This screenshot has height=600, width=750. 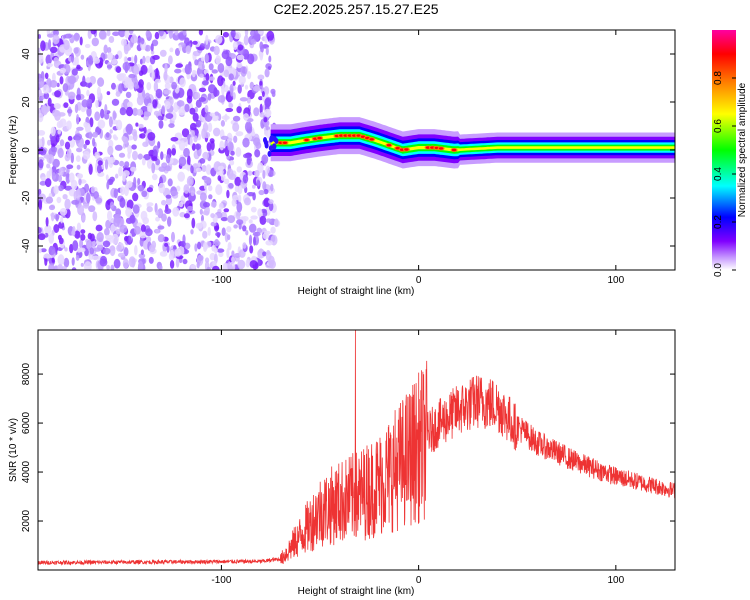 What do you see at coordinates (355, 9) in the screenshot?
I see `figure-title: C2E2.2025.257.15.27.E25` at bounding box center [355, 9].